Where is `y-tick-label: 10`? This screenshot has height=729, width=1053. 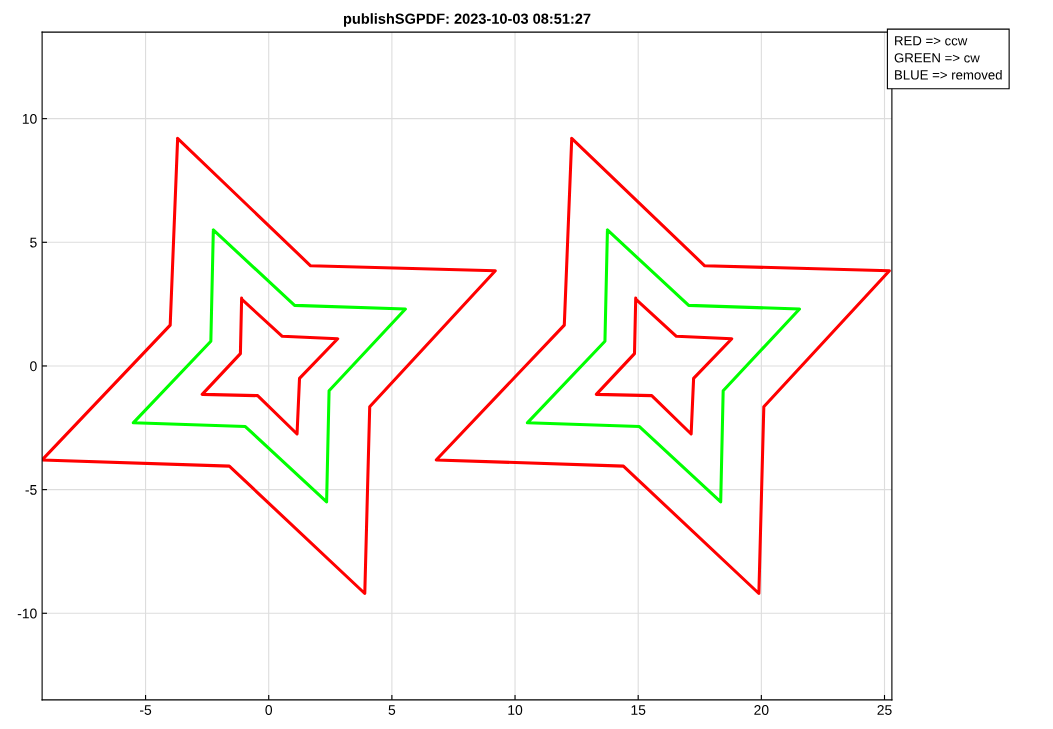
y-tick-label: 10 is located at coordinates (29, 118).